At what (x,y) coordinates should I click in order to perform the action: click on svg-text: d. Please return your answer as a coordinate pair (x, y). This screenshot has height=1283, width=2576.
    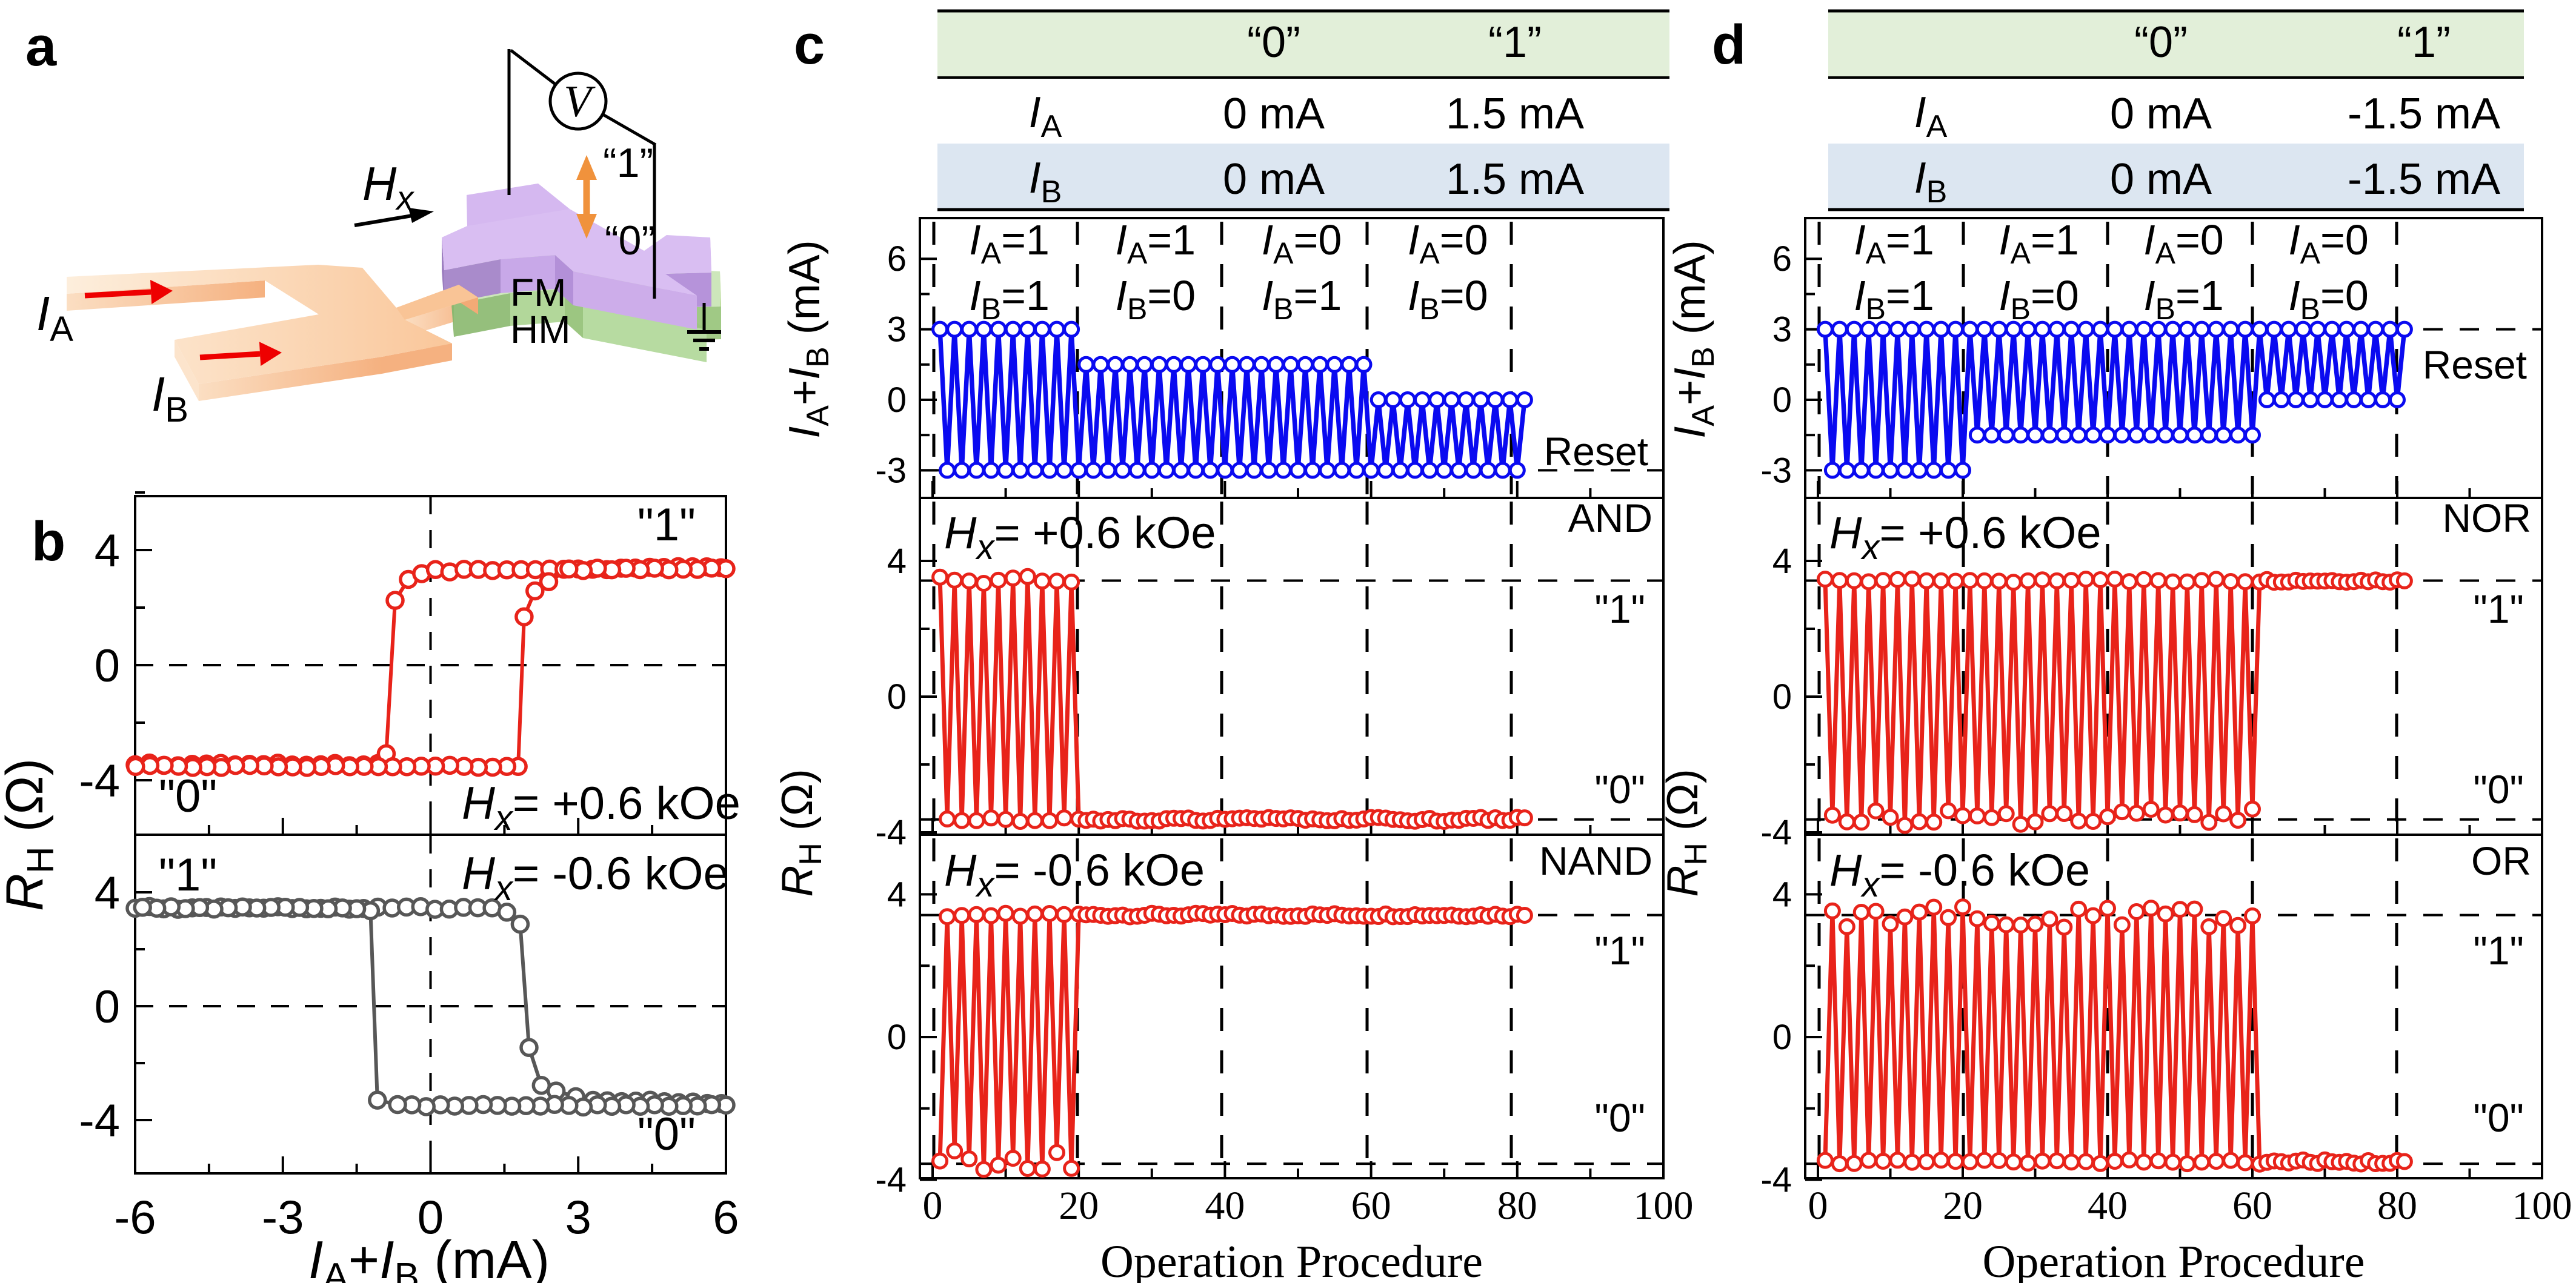
    Looking at the image, I should click on (1729, 45).